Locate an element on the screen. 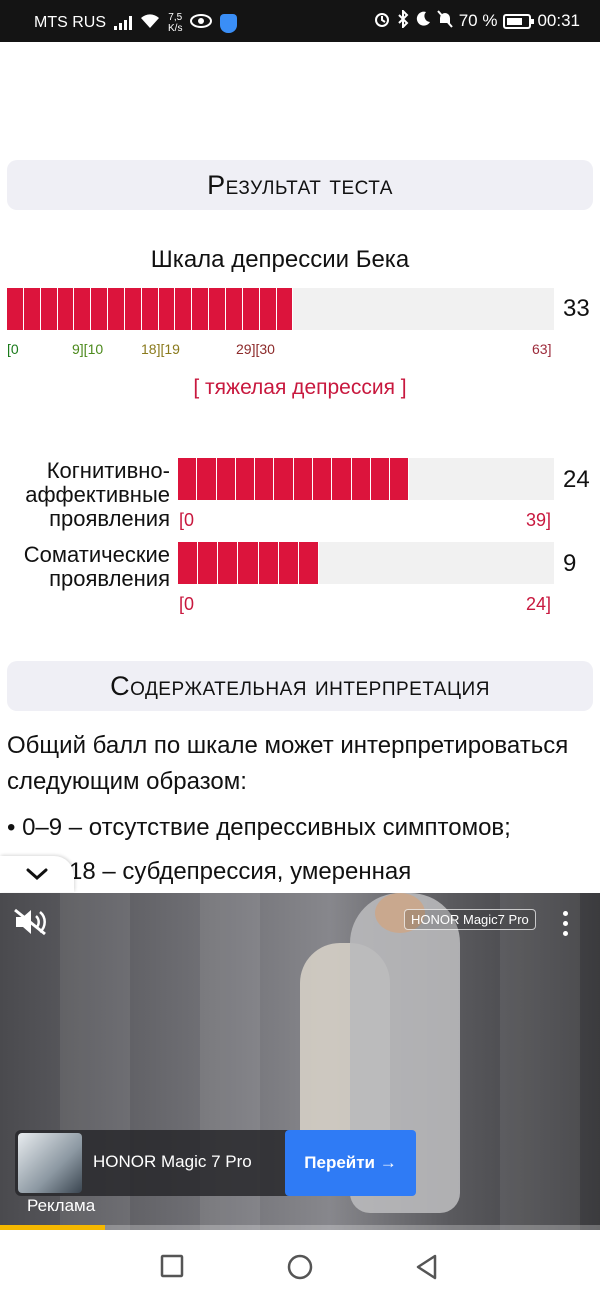  main-scale-score: 33 is located at coordinates (576, 308).